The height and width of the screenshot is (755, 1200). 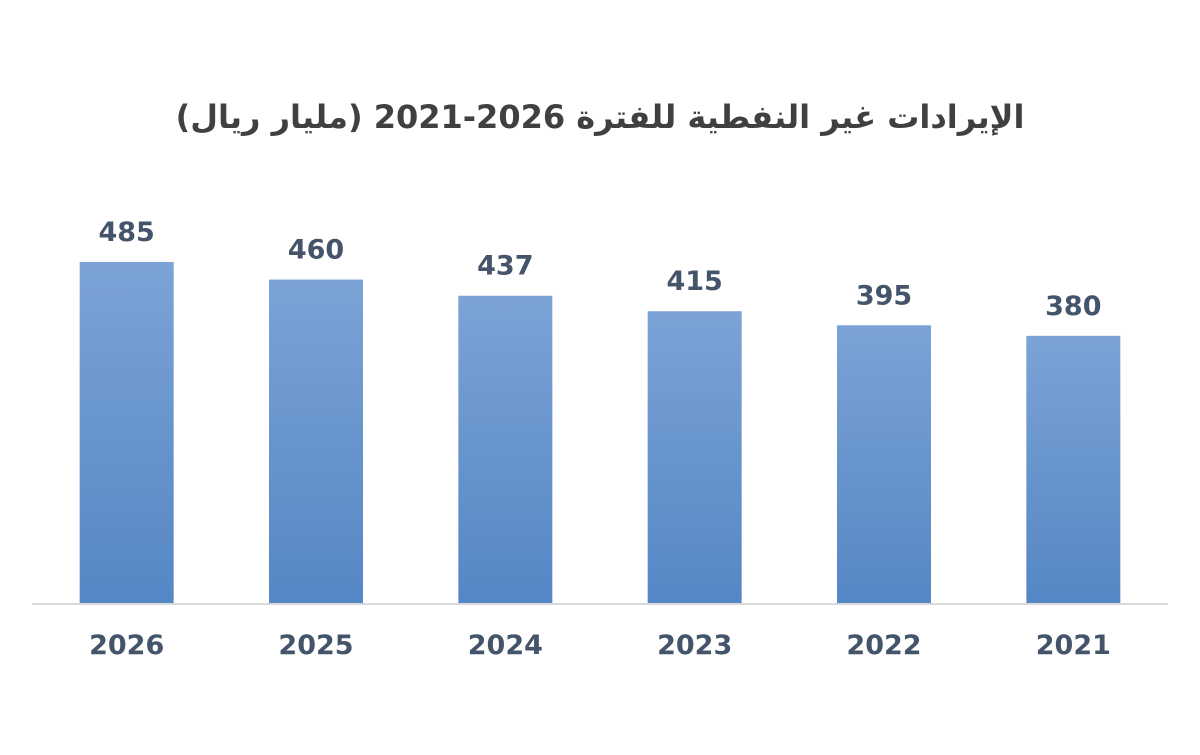 I want to click on bar-2025, so click(x=316, y=441).